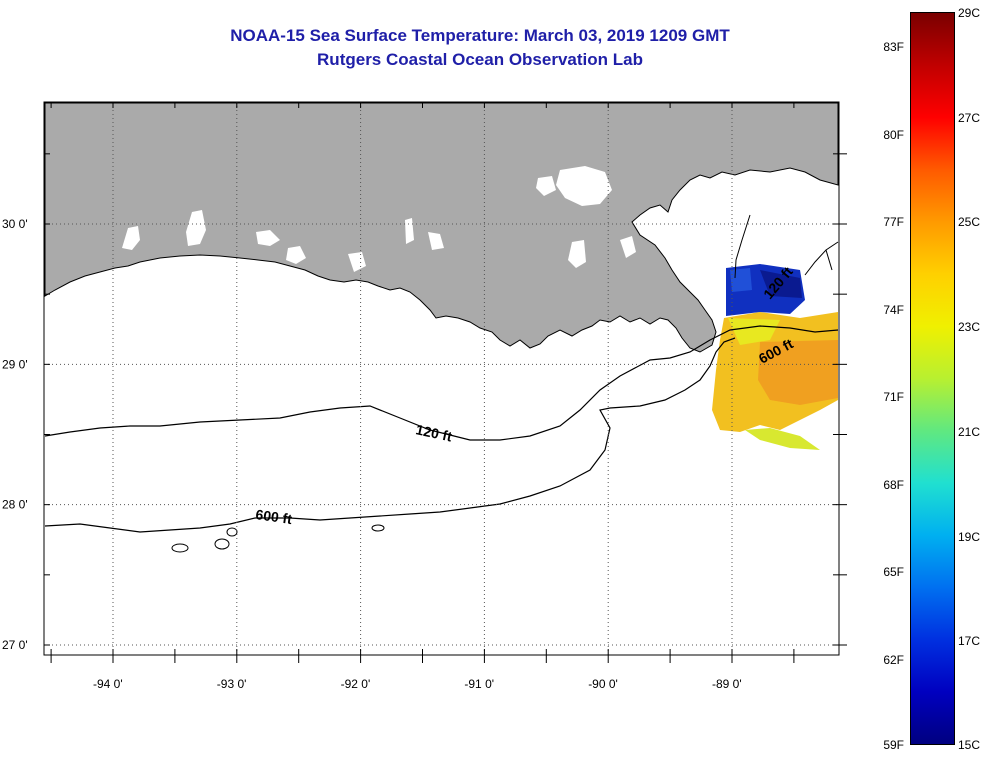  What do you see at coordinates (969, 745) in the screenshot?
I see `colorbar-celsius-label: 15C` at bounding box center [969, 745].